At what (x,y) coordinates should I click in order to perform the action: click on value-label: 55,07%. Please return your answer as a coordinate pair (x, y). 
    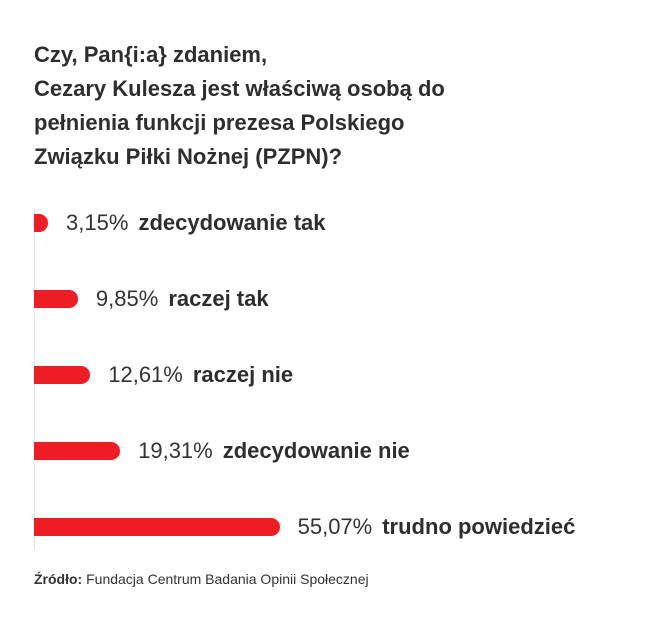
    Looking at the image, I should click on (335, 526).